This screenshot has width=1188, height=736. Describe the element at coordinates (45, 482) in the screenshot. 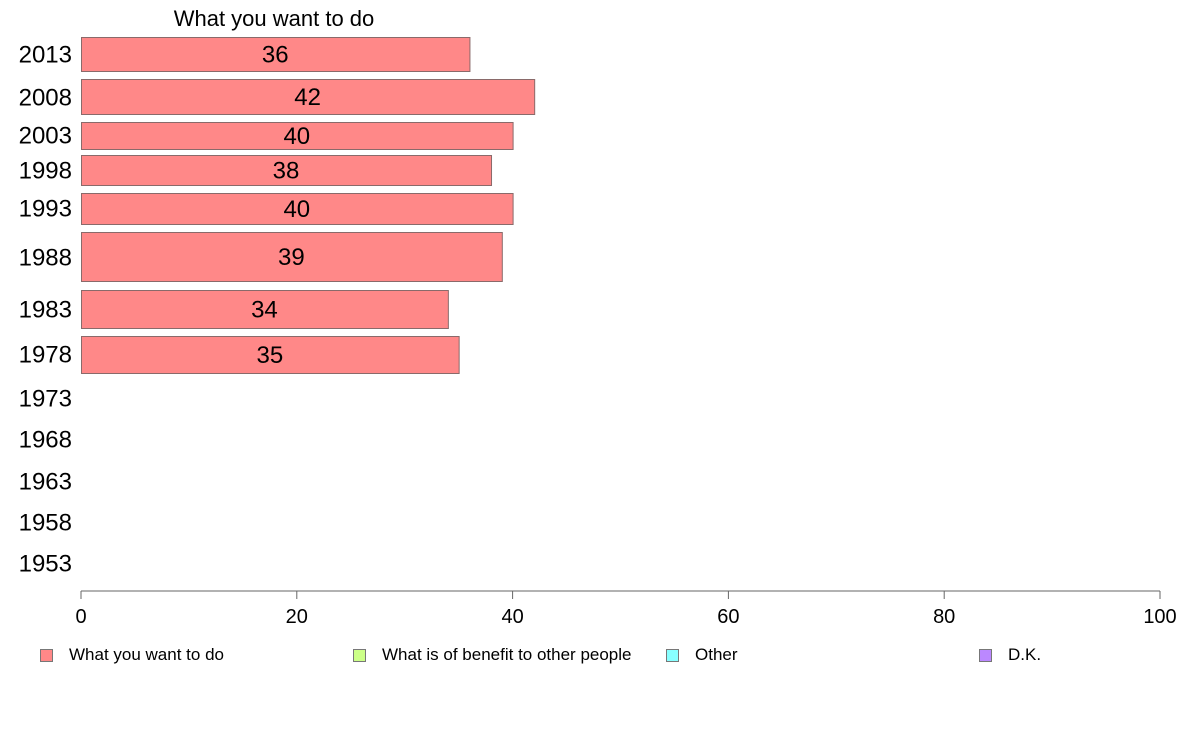

I see `category-label-1963: 1963` at that location.